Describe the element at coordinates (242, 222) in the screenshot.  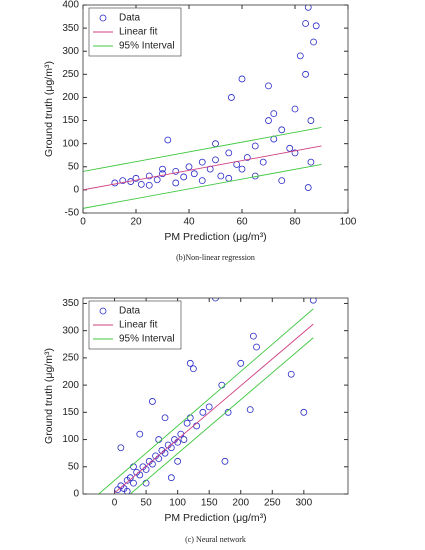
I see `x-tick-label: 60` at that location.